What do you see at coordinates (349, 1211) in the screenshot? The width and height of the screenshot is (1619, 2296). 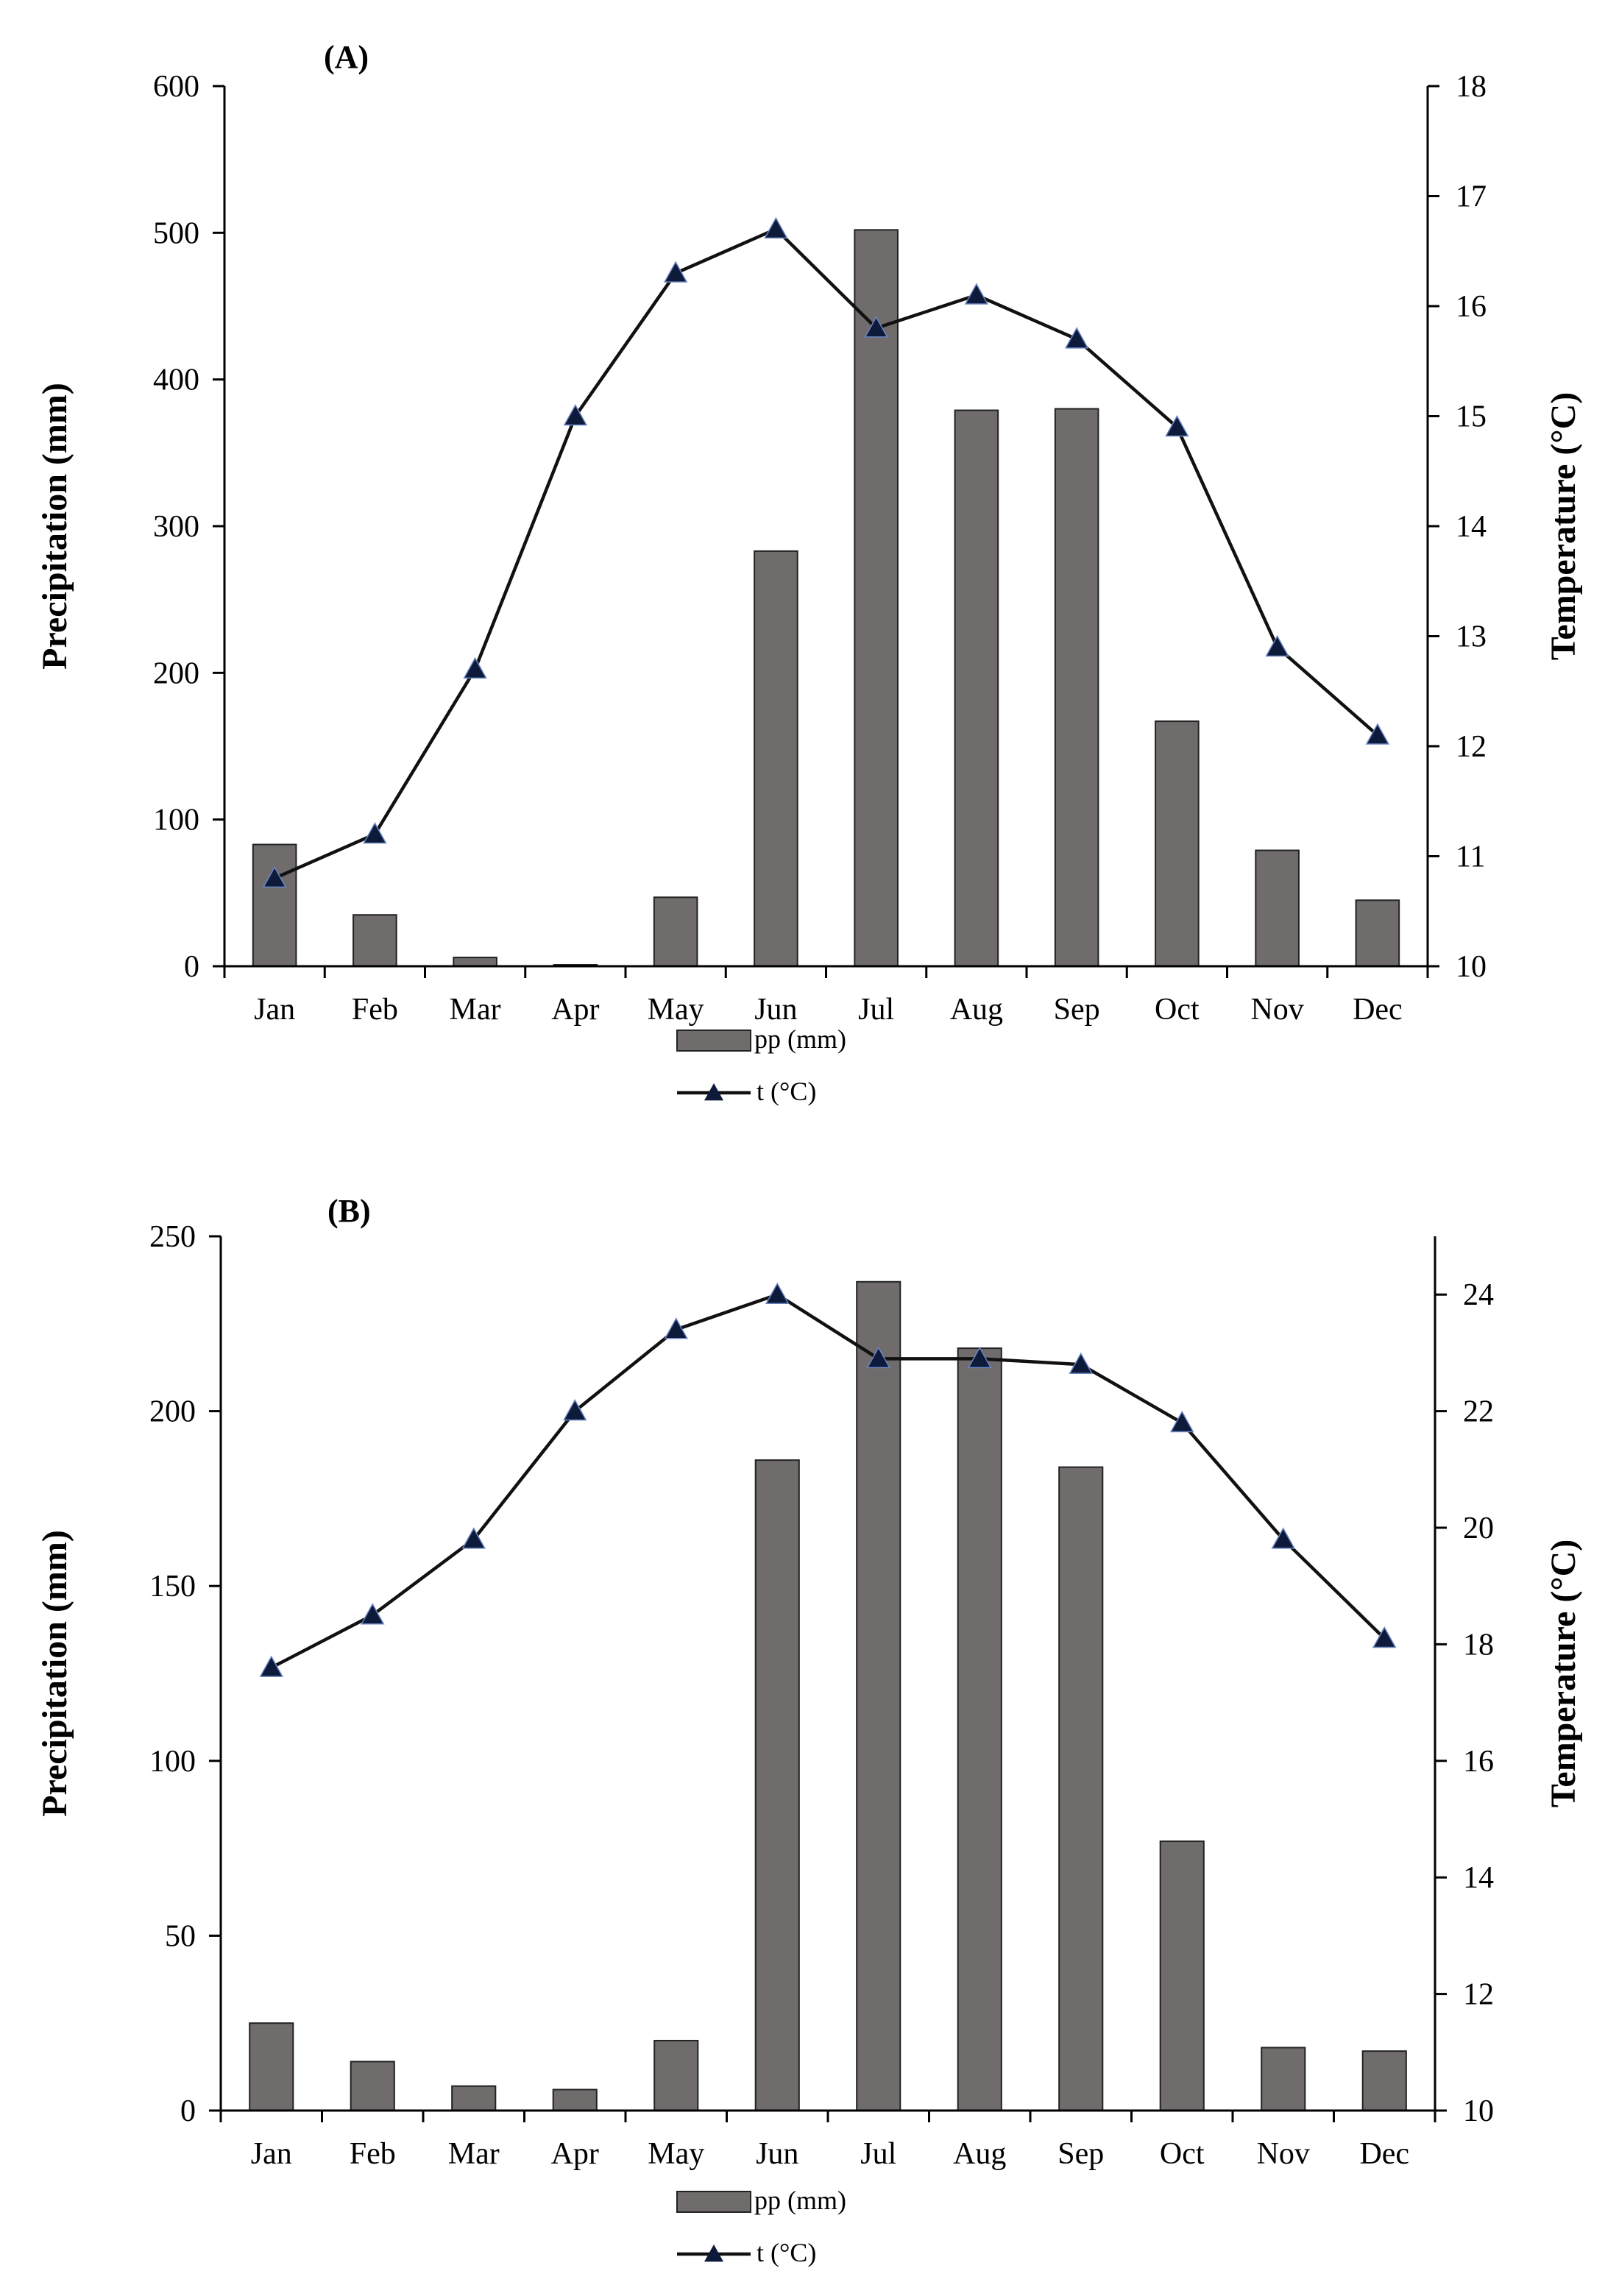 I see `panel-label: (B)` at bounding box center [349, 1211].